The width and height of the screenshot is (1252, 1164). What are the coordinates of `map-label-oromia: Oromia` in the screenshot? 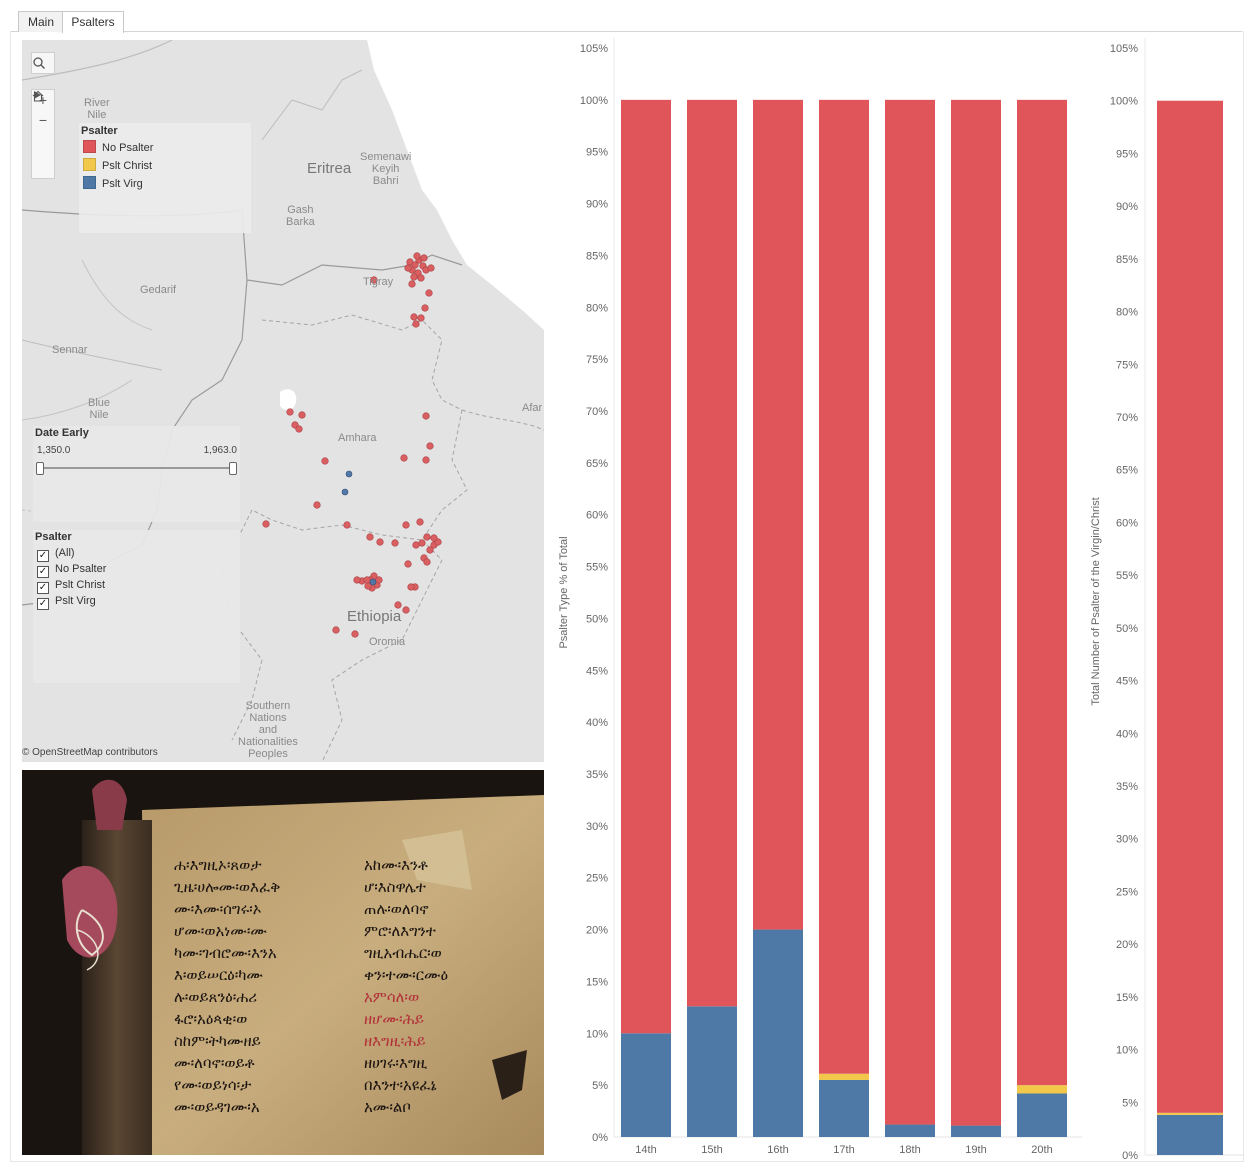 It's located at (387, 642).